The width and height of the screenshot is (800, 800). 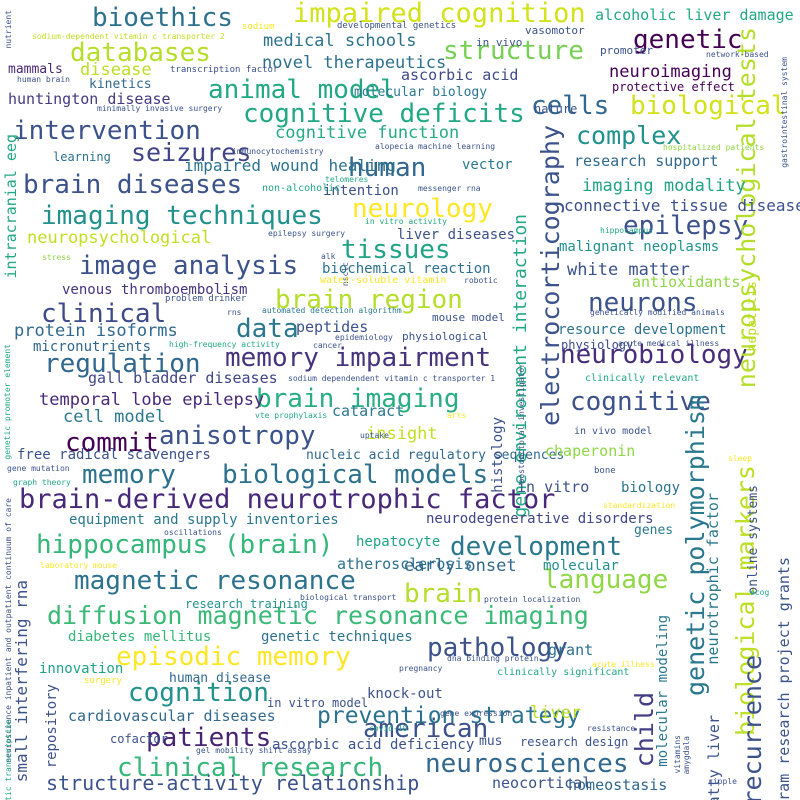 I want to click on word-in-vivo: in vivo, so click(x=499, y=42).